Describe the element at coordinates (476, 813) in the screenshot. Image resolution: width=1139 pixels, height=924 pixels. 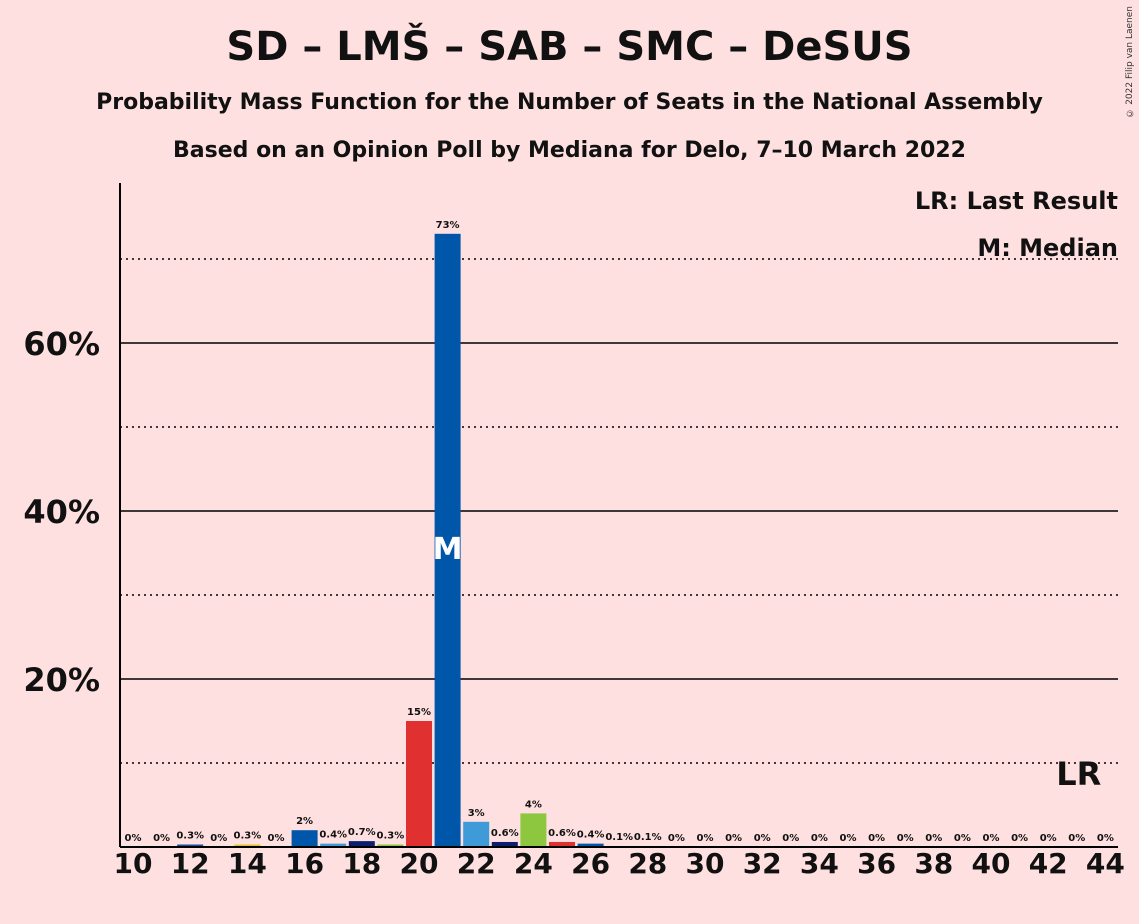
I see `data-label-seat-22: 3%` at that location.